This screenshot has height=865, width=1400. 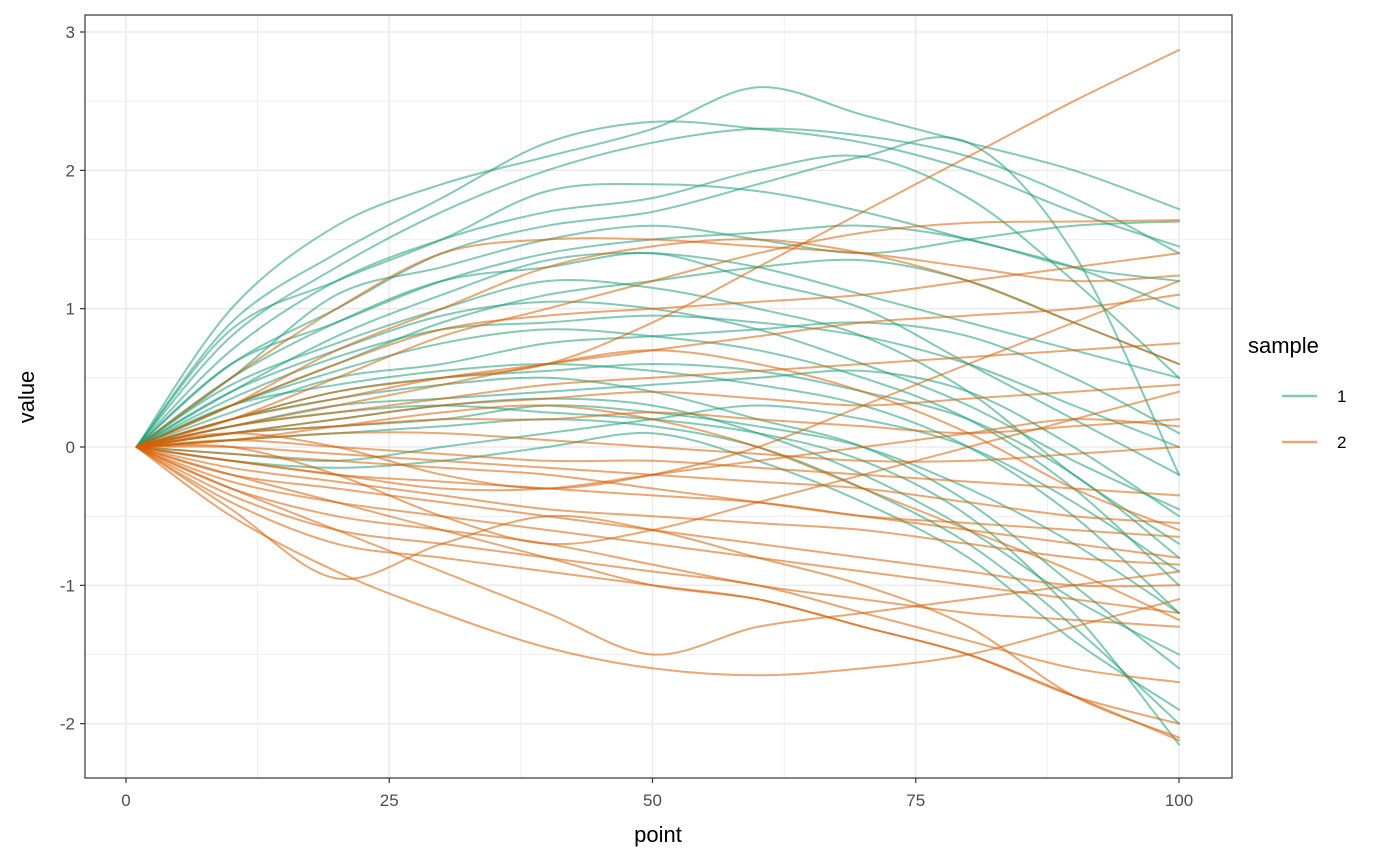 I want to click on legend-label-2: 2, so click(x=1341, y=442).